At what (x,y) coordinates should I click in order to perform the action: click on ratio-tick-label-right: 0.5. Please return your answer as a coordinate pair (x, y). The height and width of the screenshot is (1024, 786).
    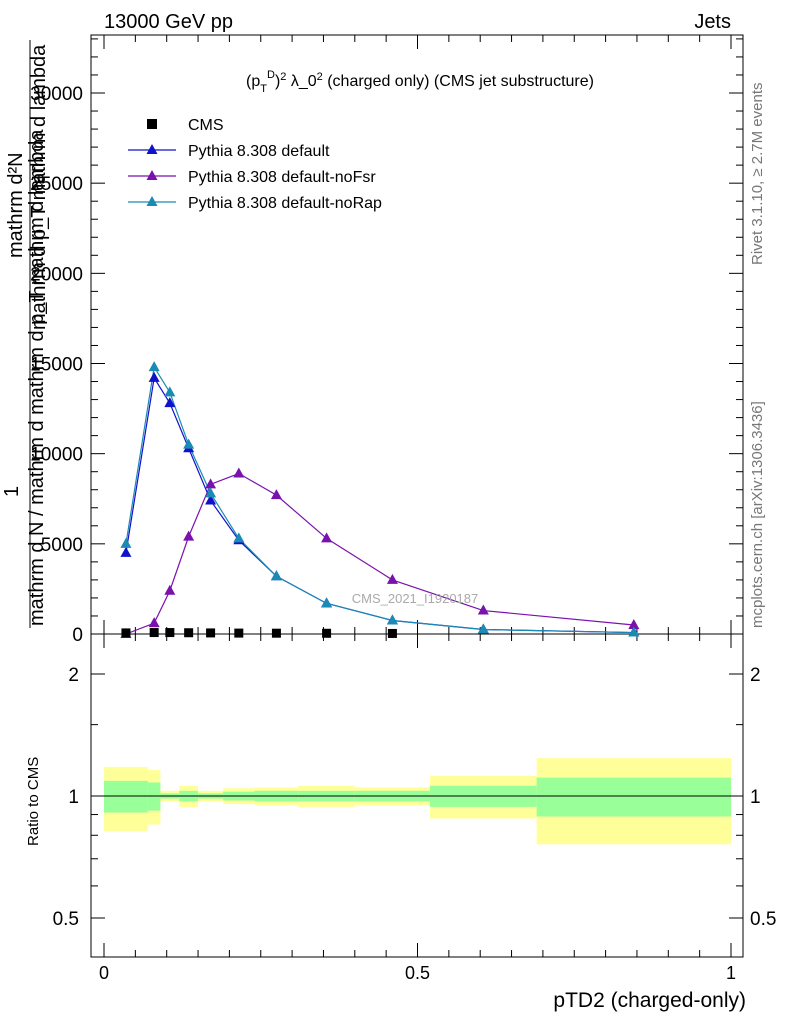
    Looking at the image, I should click on (763, 919).